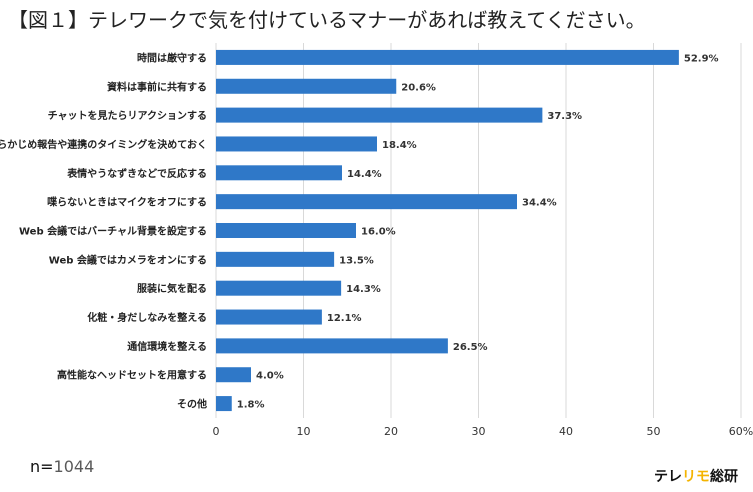 This screenshot has width=753, height=492. Describe the element at coordinates (564, 116) in the screenshot. I see `value-label: 37.3%` at that location.